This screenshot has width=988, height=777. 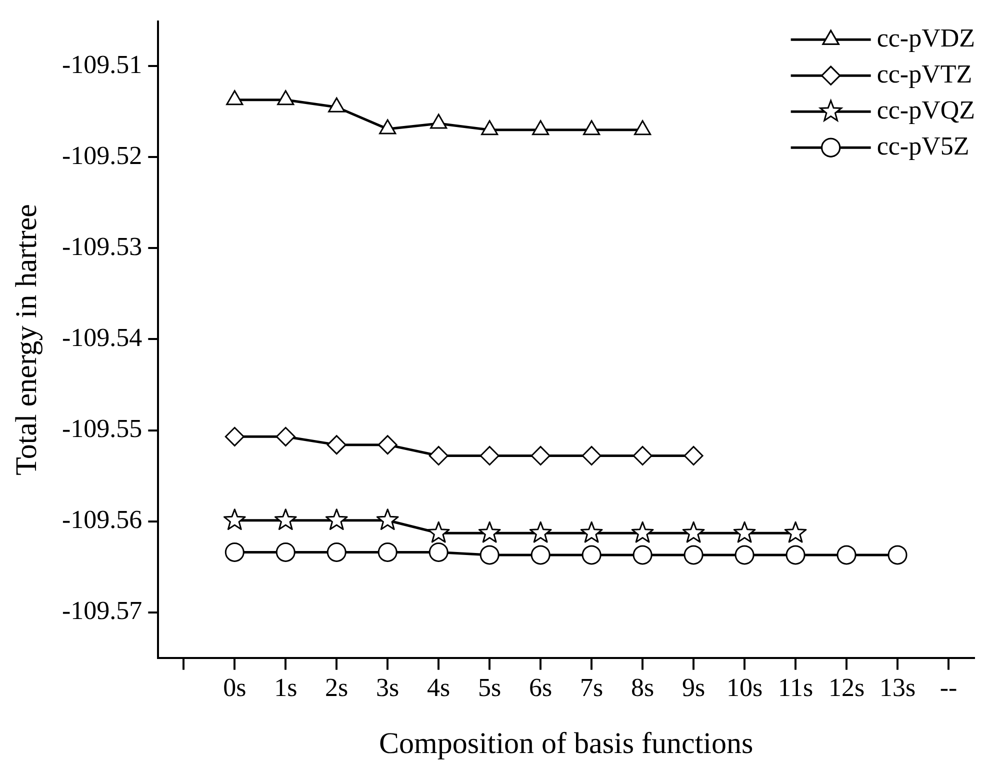 I want to click on y-tick-label: -109.56, so click(x=102, y=519).